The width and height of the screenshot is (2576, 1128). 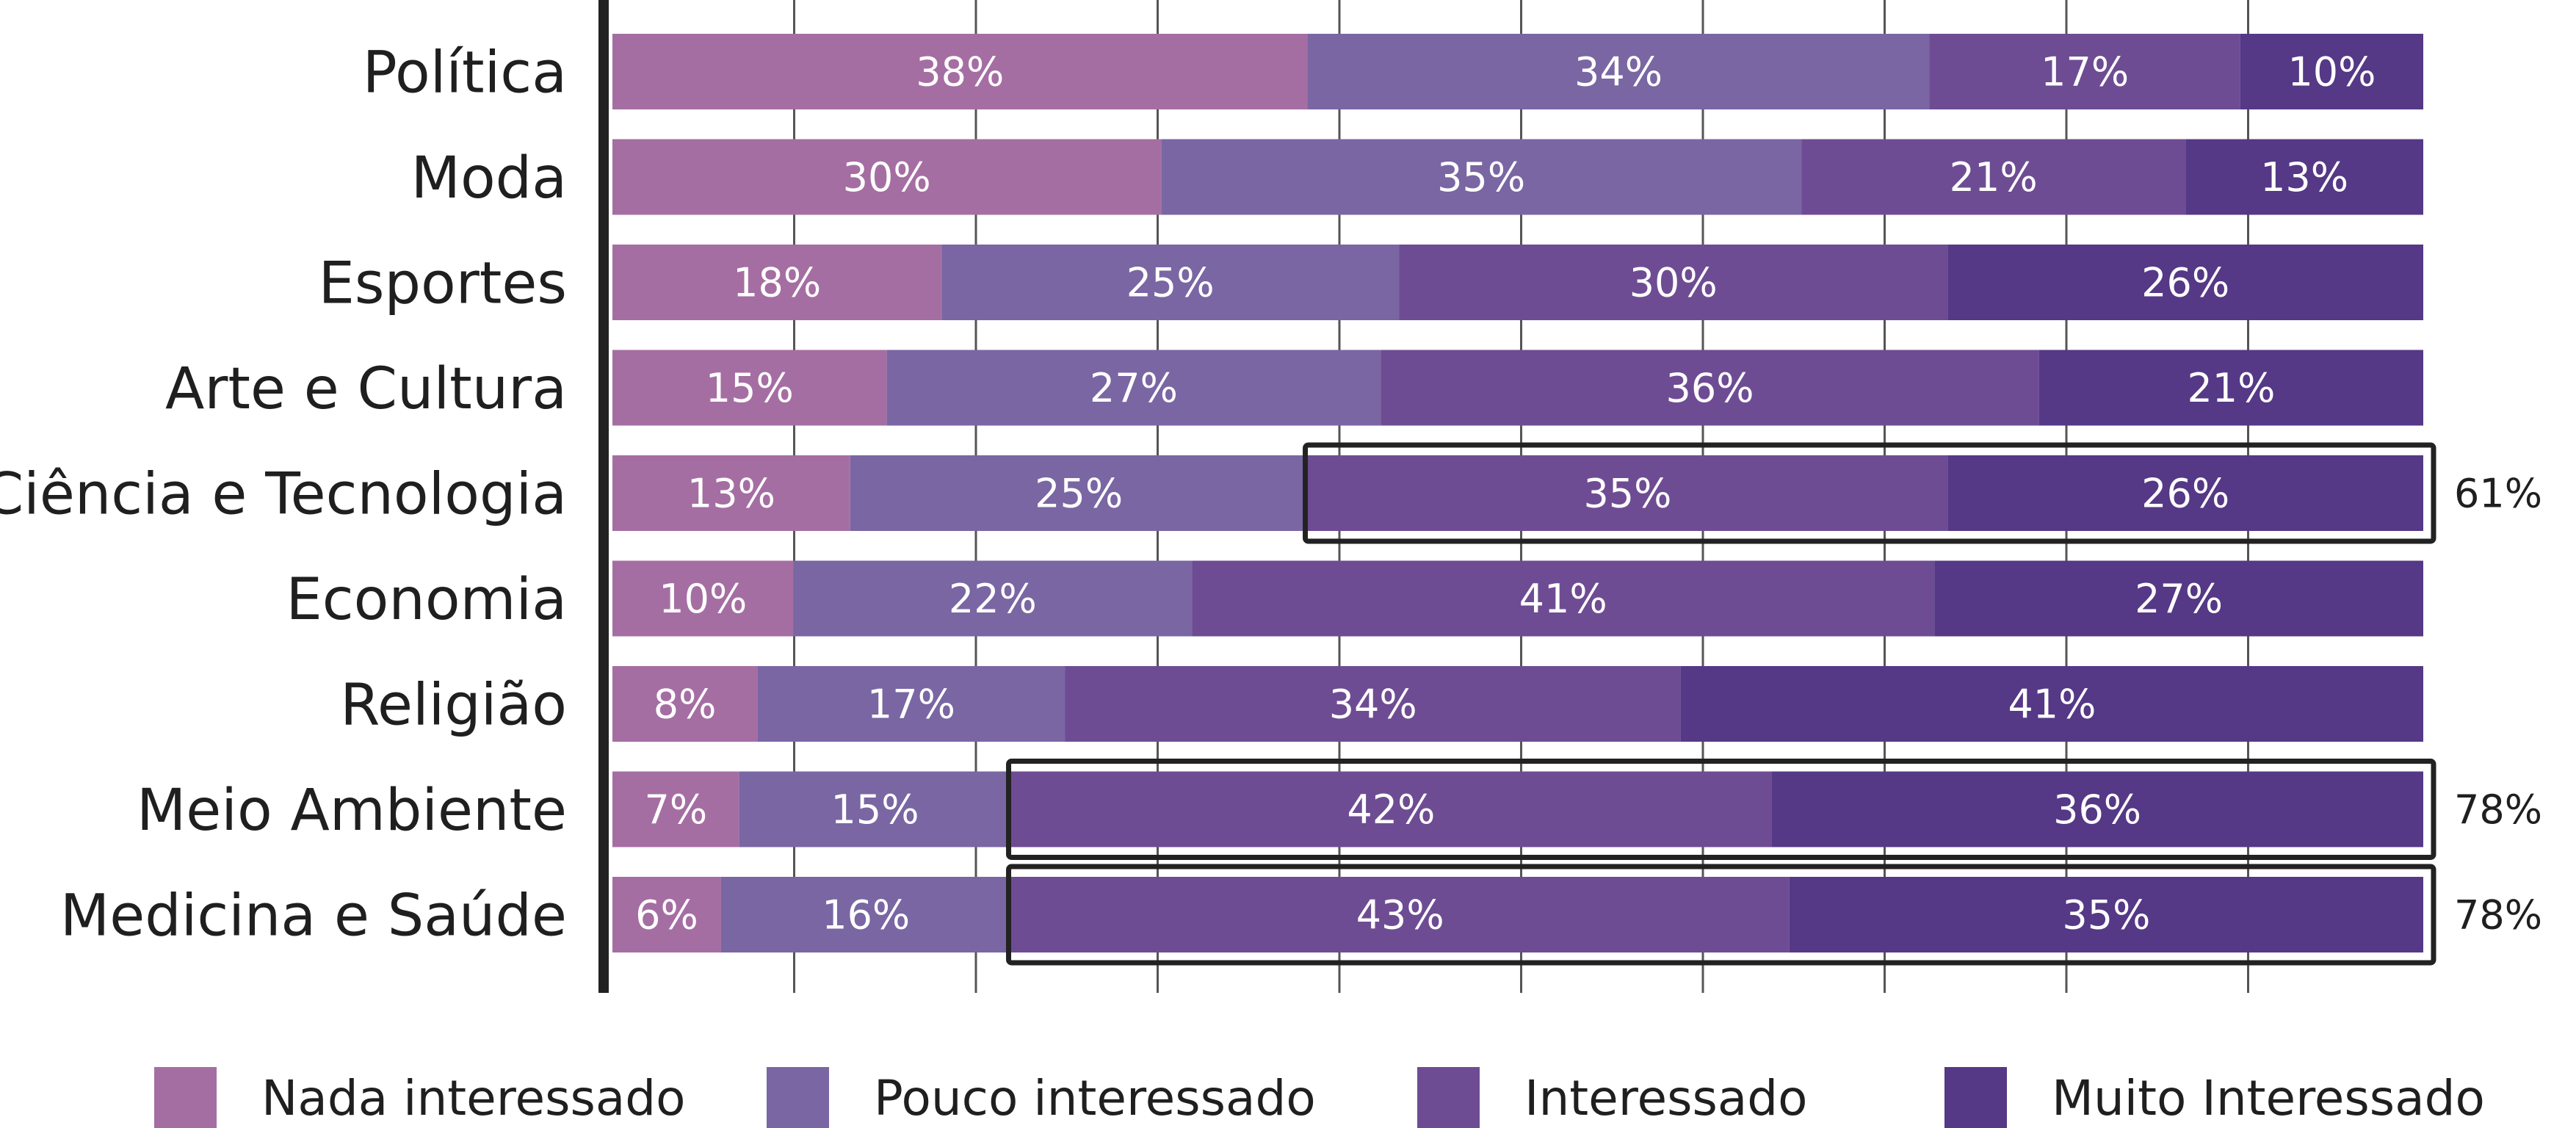 I want to click on bar-arte-e-cultura-interessado, so click(x=1710, y=388).